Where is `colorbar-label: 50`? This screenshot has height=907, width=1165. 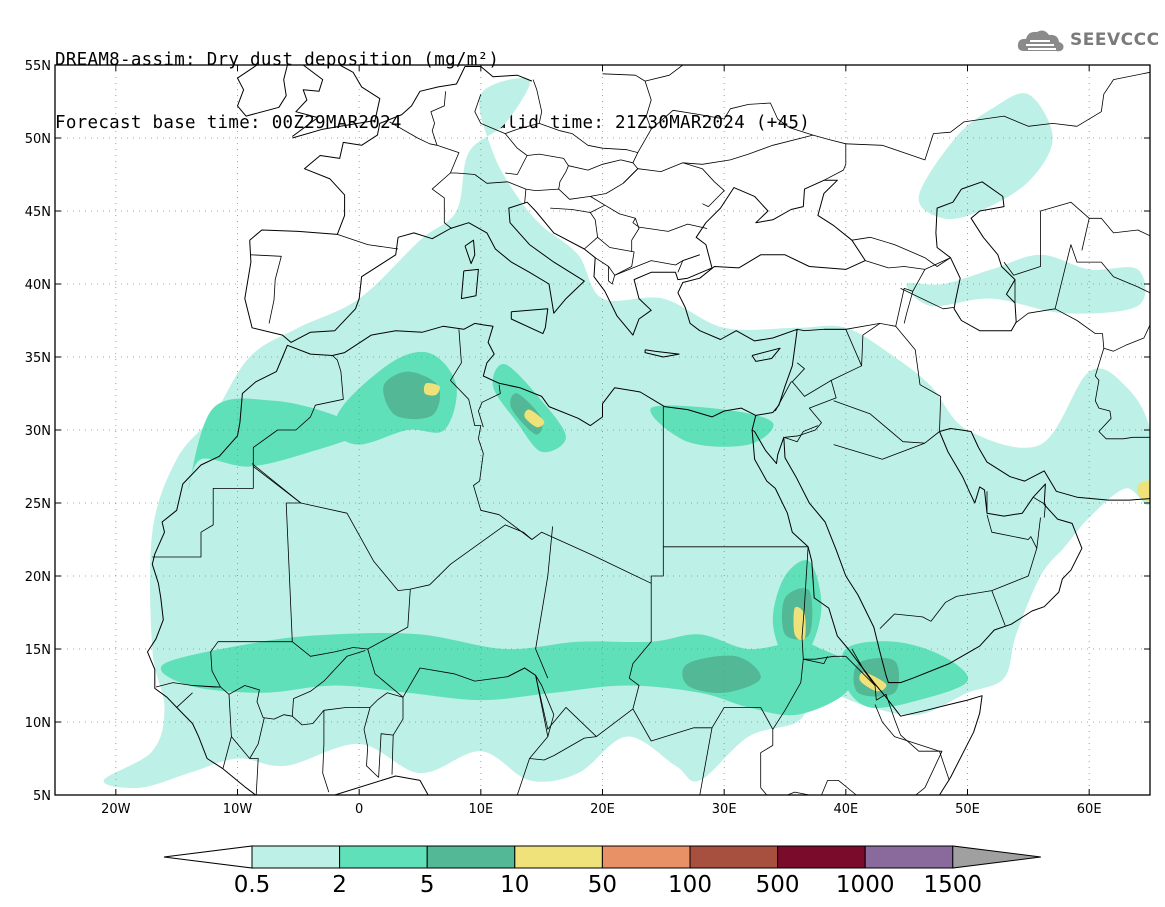
colorbar-label: 50 is located at coordinates (602, 885).